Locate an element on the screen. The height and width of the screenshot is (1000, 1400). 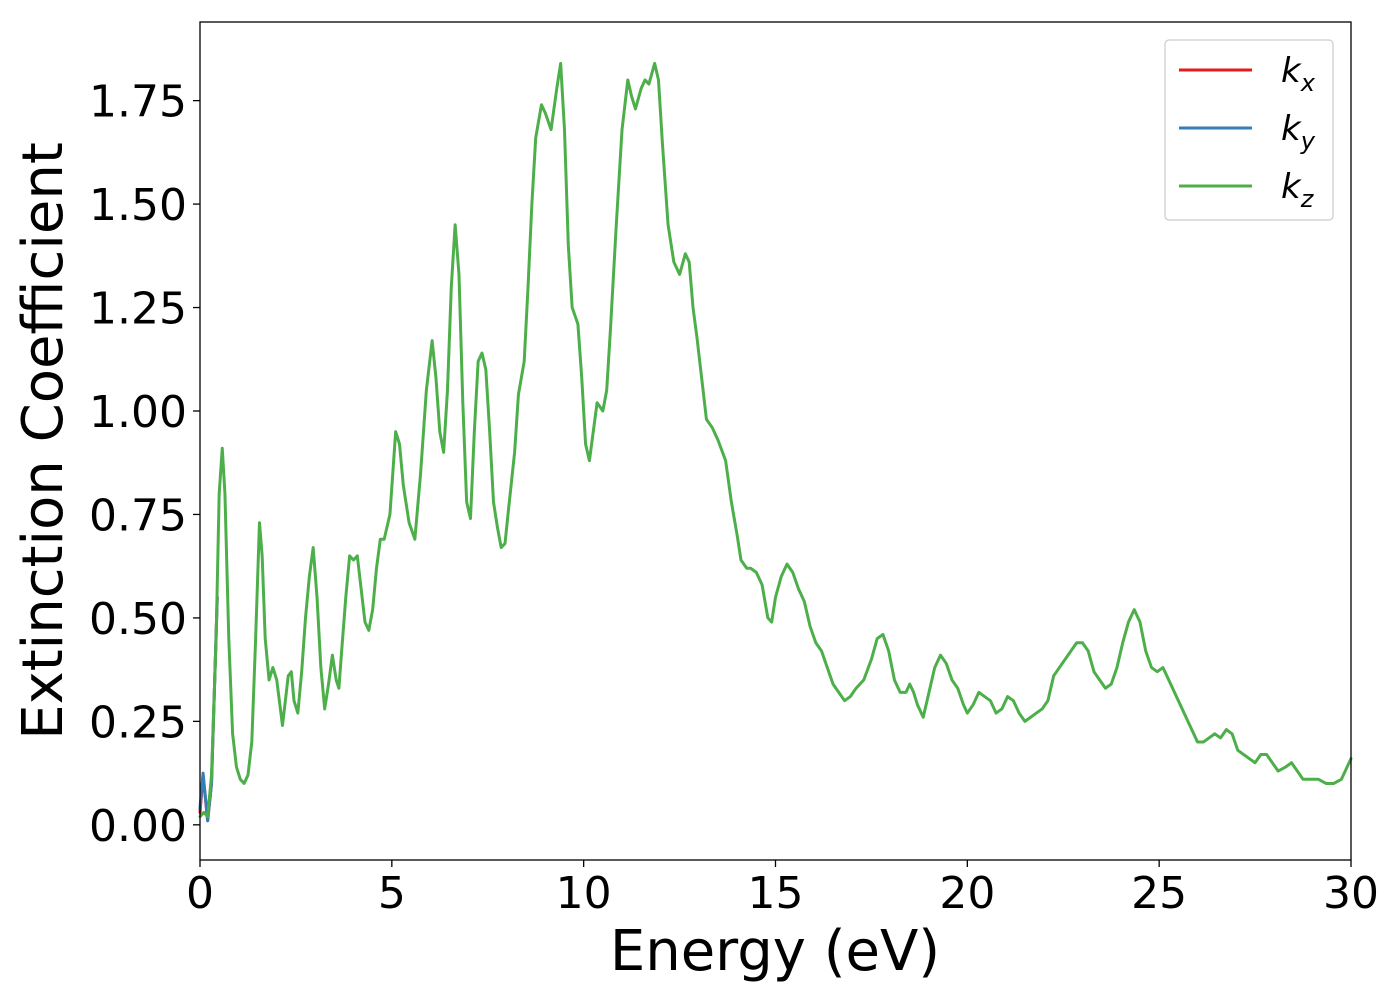
legend-label-kx: kx is located at coordinates (1298, 74).